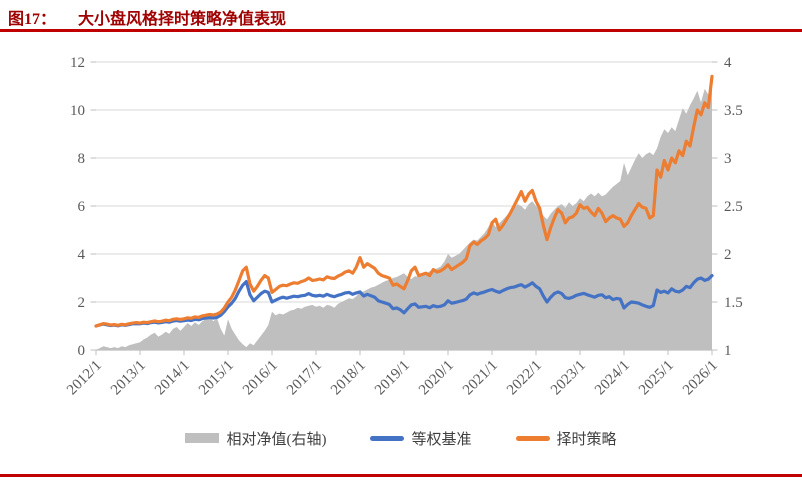 This screenshot has width=802, height=500. What do you see at coordinates (524, 378) in the screenshot?
I see `x-axis-label: 2022/1` at bounding box center [524, 378].